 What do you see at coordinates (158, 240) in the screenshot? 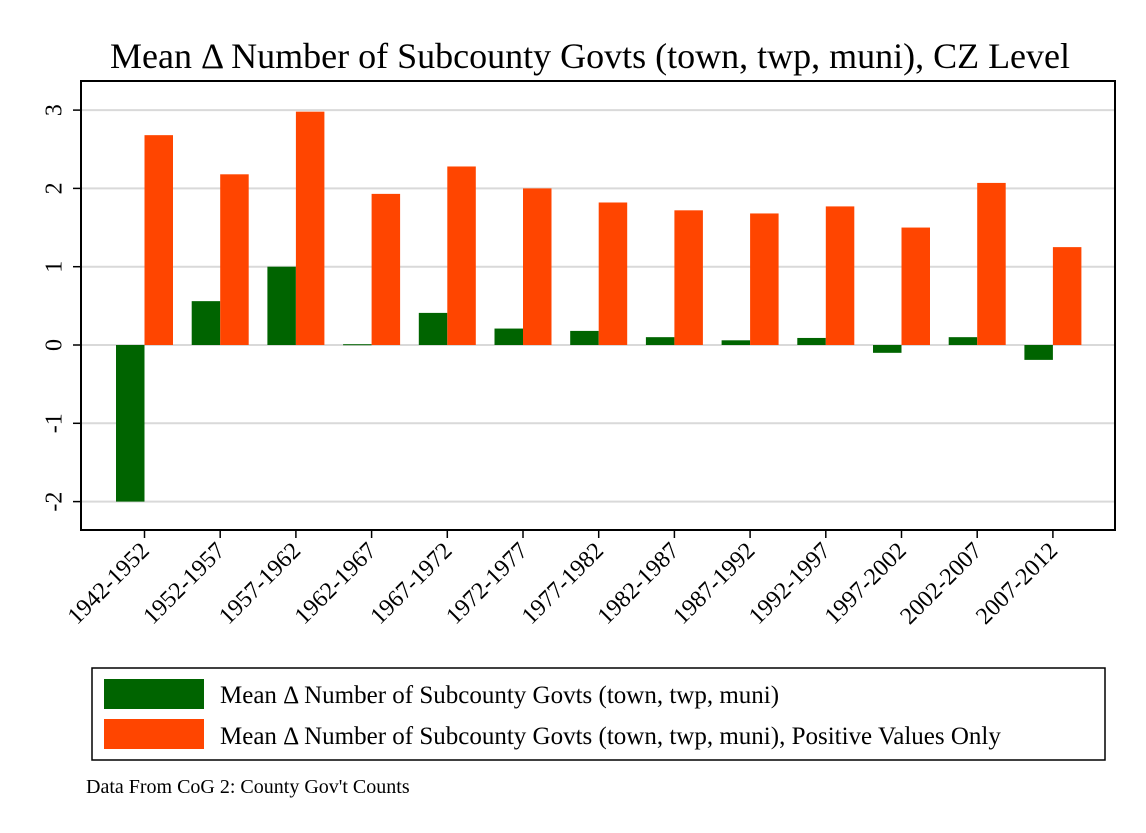
I see `bar-series-2-1942-1952` at bounding box center [158, 240].